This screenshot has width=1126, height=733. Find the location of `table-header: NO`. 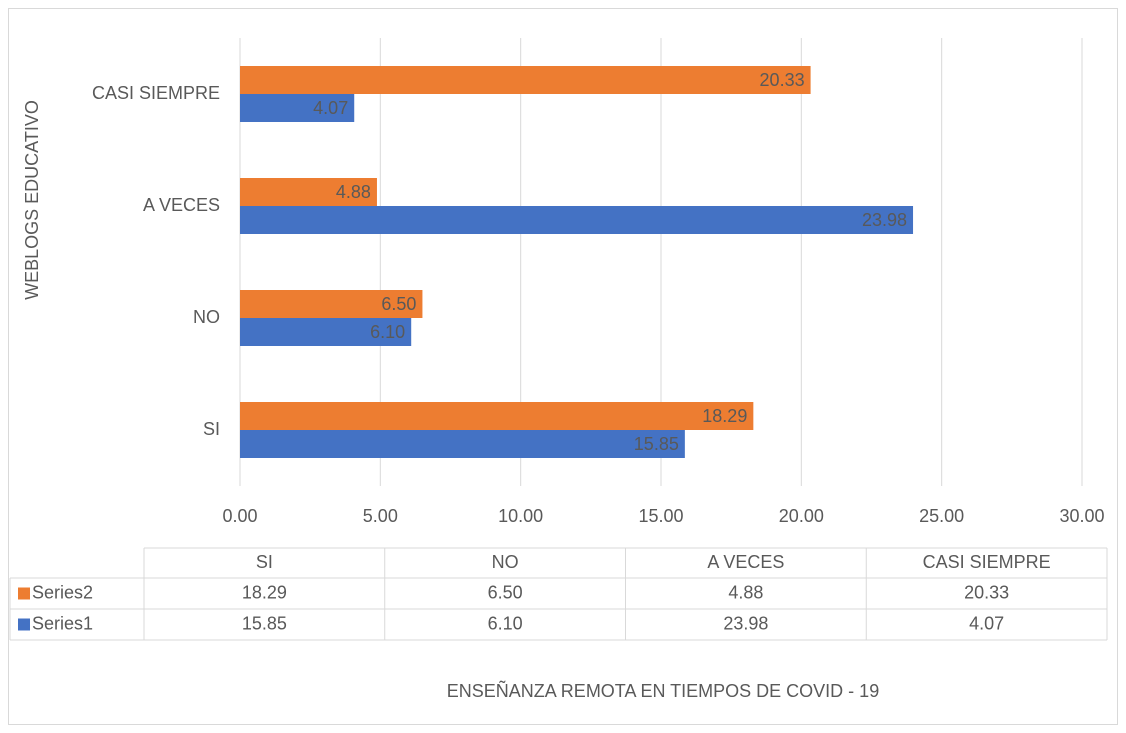

table-header: NO is located at coordinates (505, 562).